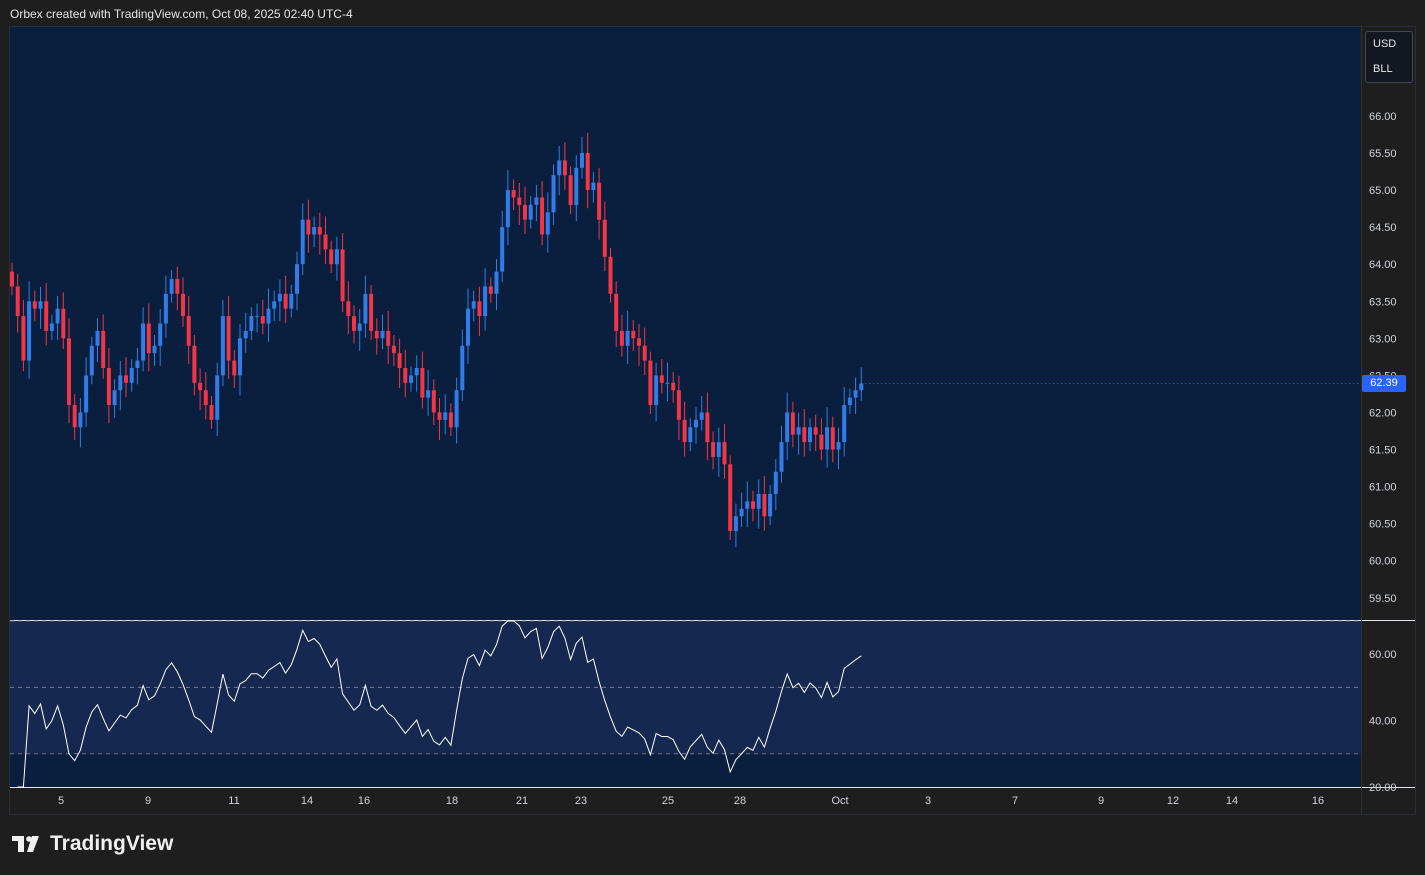 The width and height of the screenshot is (1425, 875). I want to click on time-tick-label: 12, so click(1173, 801).